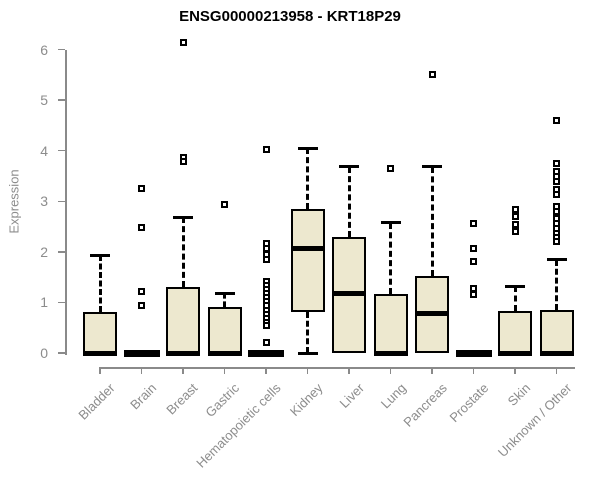  I want to click on whisker-high-kidney, so click(307, 179).